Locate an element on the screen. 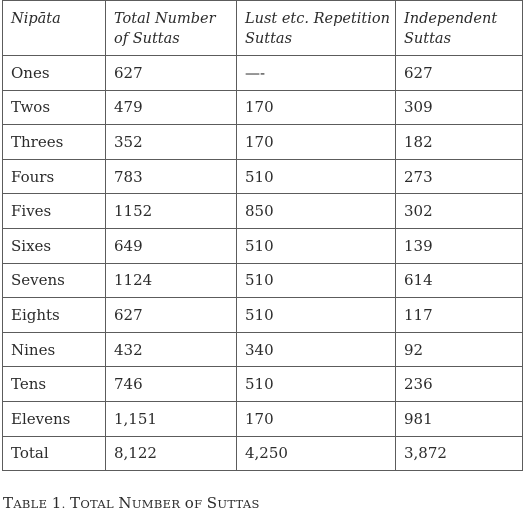  cell-nipata: Nines is located at coordinates (54, 349).